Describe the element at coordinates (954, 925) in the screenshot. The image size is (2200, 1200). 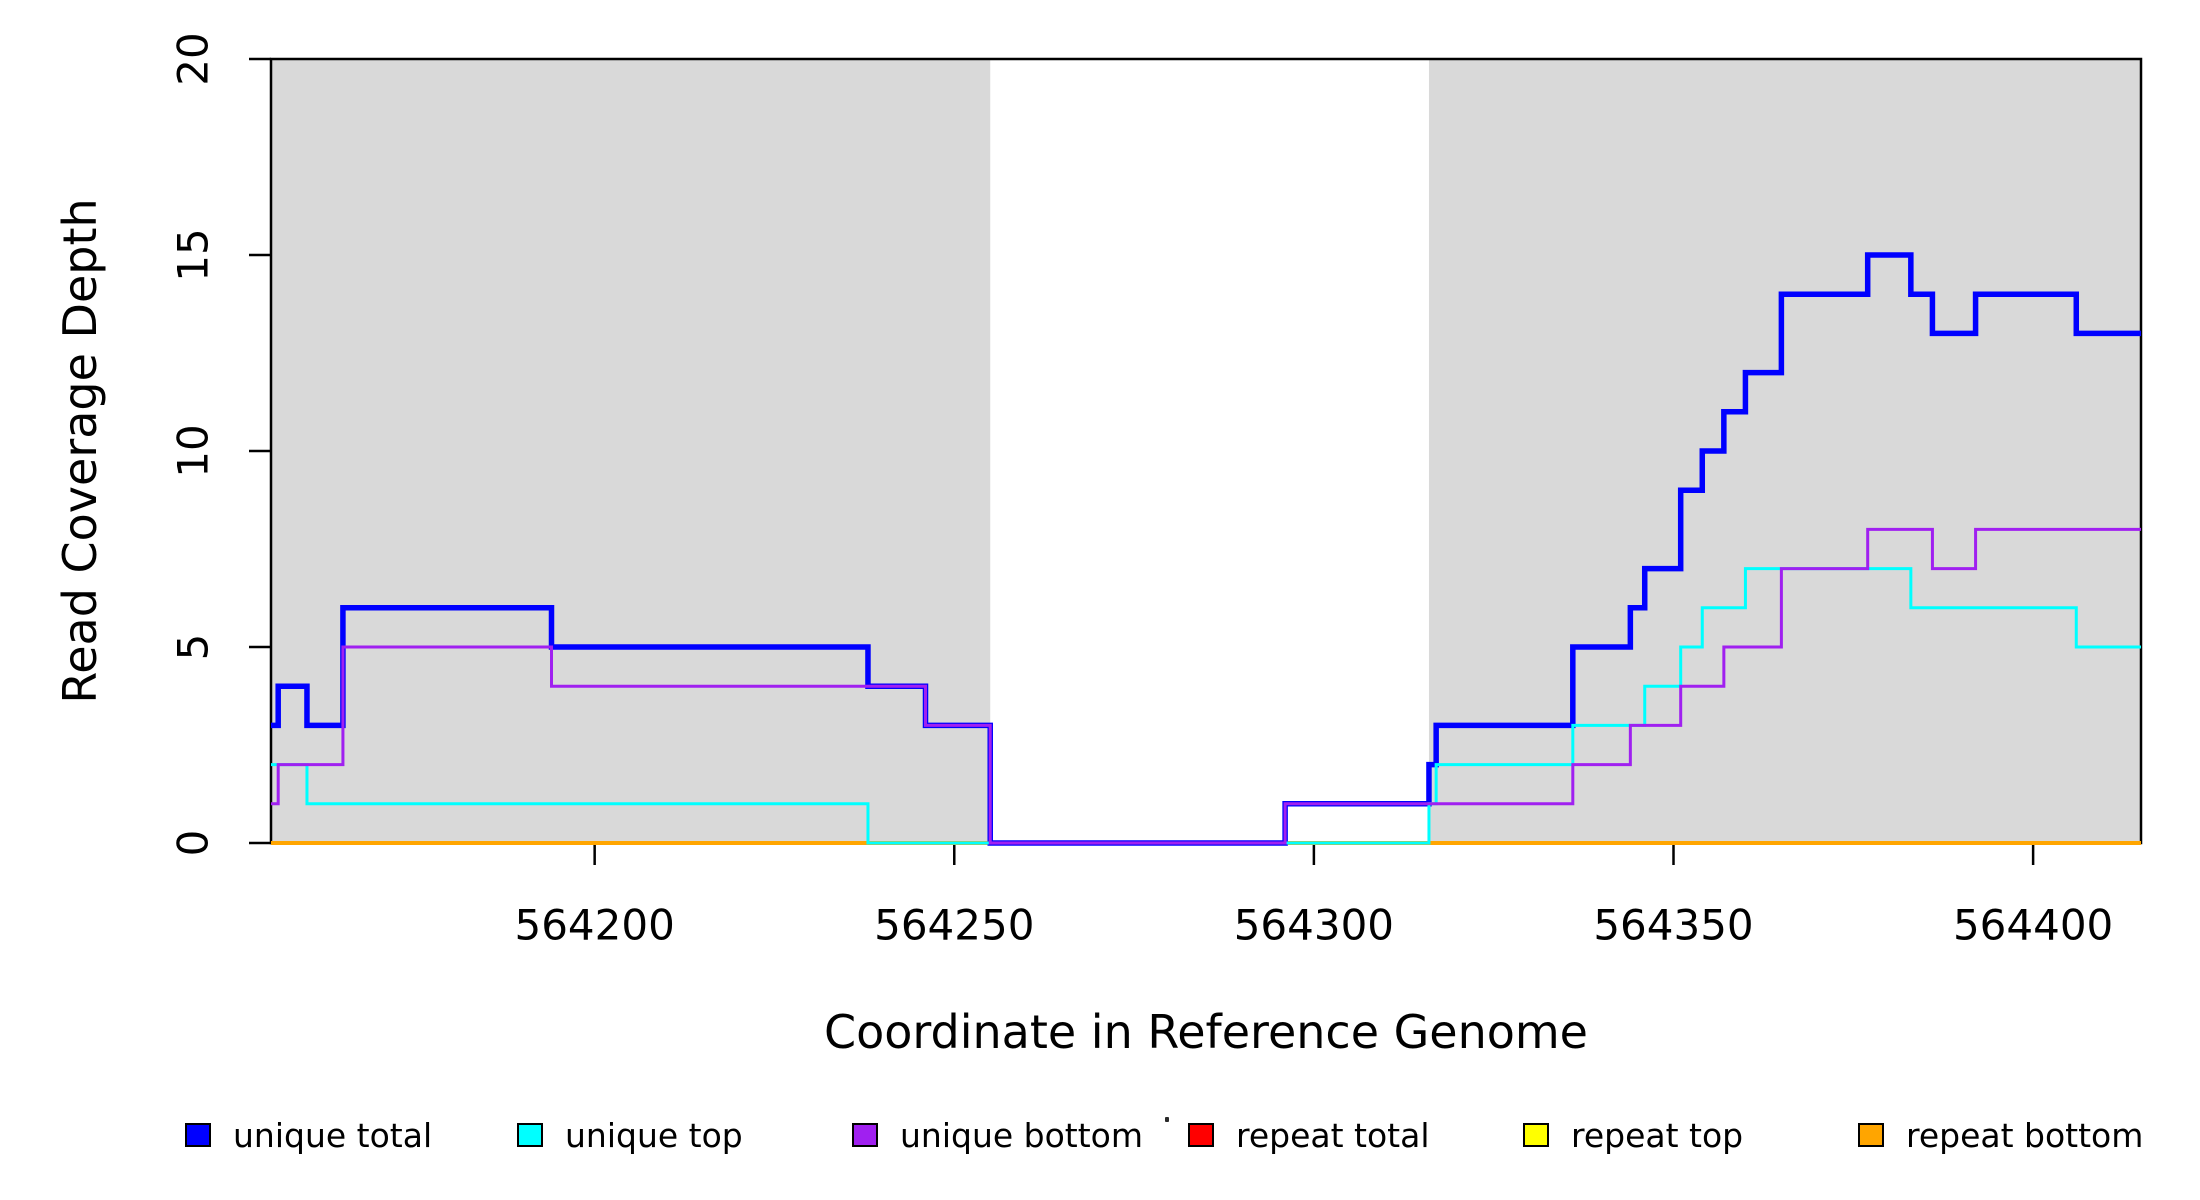
I see `x-tick-label: 564250` at that location.